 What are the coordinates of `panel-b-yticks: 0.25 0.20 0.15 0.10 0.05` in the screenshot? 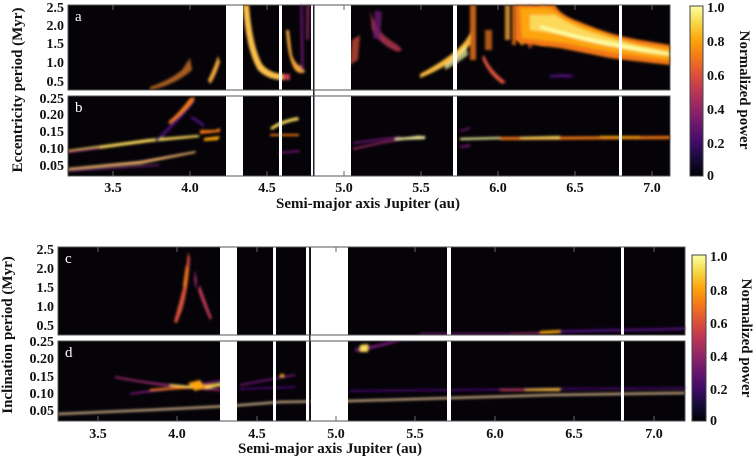 It's located at (52, 133).